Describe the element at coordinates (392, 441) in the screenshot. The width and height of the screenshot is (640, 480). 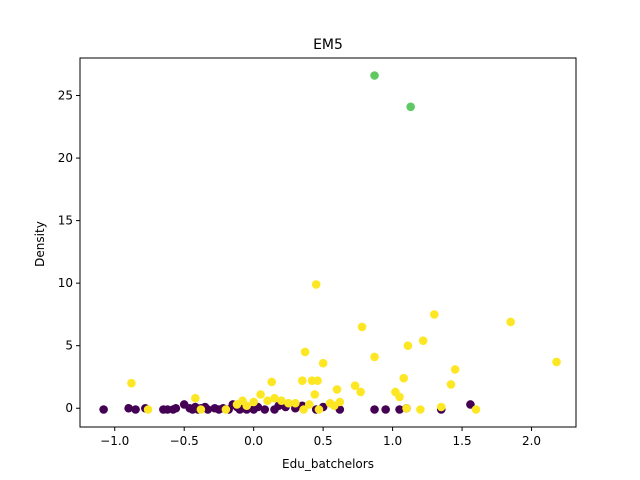
I see `x-tick-label: 1.0` at that location.